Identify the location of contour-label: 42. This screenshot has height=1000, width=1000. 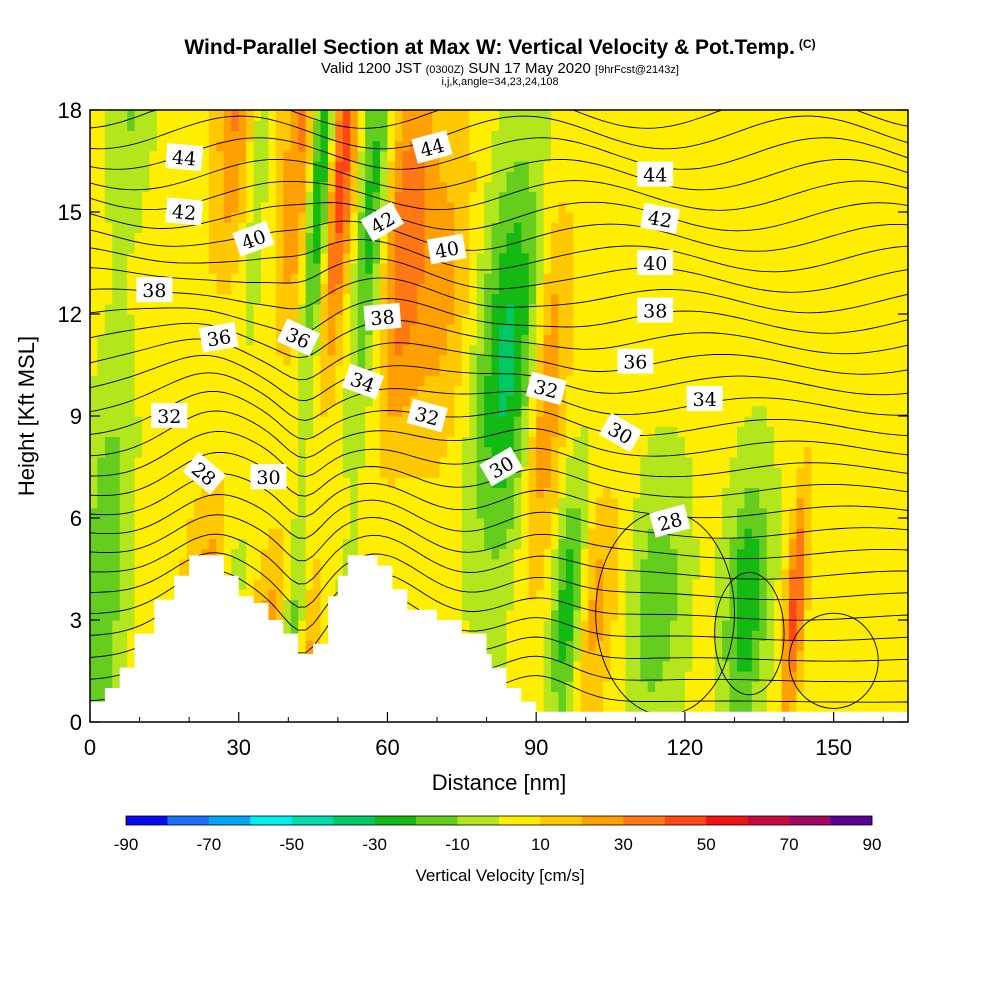
(184, 211).